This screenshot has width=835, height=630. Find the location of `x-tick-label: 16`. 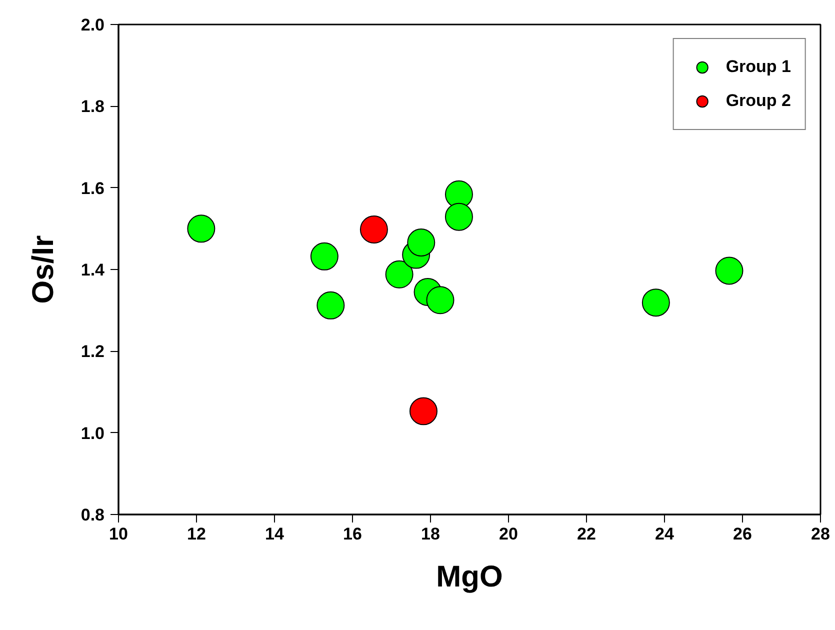

x-tick-label: 16 is located at coordinates (352, 534).